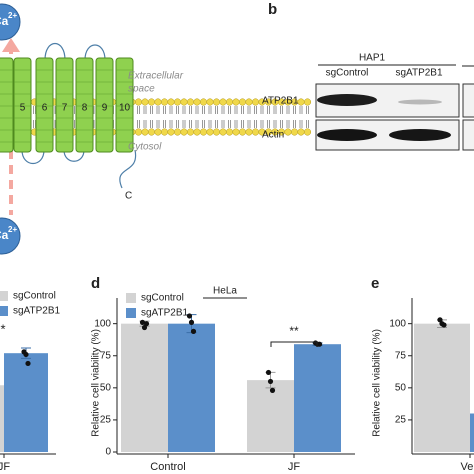 This screenshot has height=474, width=474. I want to click on helix-label: 6, so click(45, 108).